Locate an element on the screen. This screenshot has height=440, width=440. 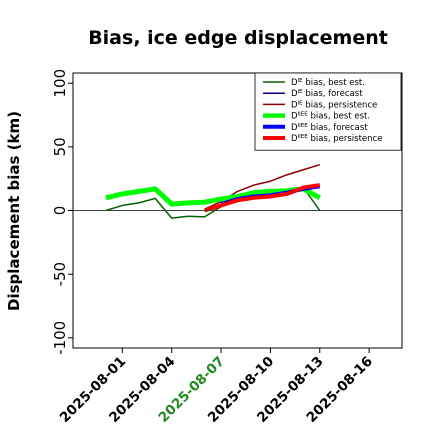
y-tick-label: 0 is located at coordinates (60, 211).